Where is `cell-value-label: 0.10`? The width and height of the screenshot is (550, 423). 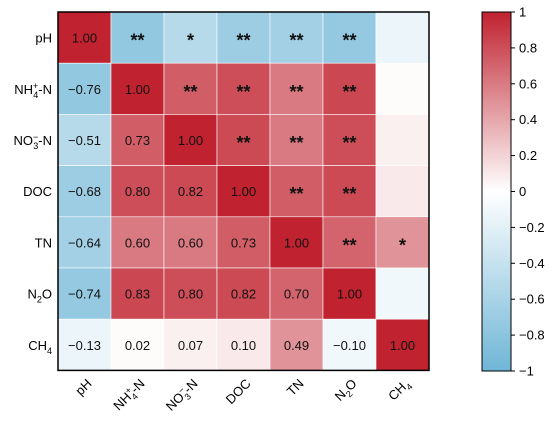
cell-value-label: 0.10 is located at coordinates (243, 345).